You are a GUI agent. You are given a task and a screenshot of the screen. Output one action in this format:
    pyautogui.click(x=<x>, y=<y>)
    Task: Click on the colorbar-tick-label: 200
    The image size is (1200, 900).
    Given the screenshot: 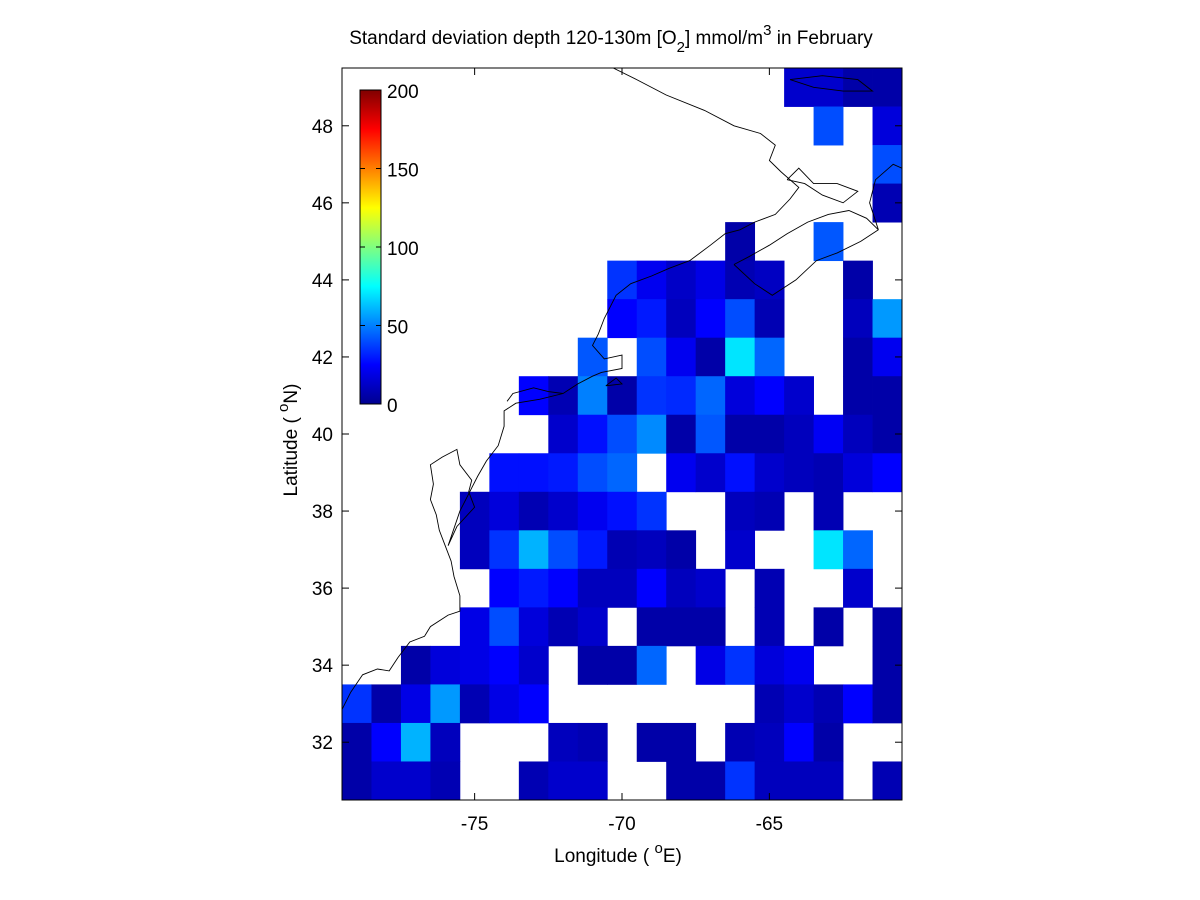 What is the action you would take?
    pyautogui.click(x=403, y=92)
    